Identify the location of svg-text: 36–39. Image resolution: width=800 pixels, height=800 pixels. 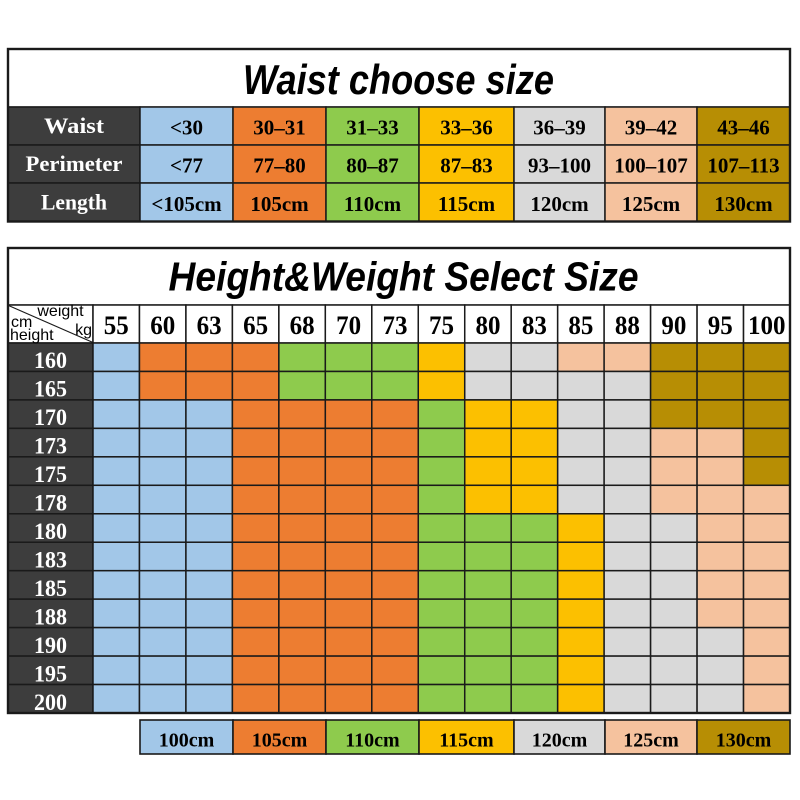
(559, 128).